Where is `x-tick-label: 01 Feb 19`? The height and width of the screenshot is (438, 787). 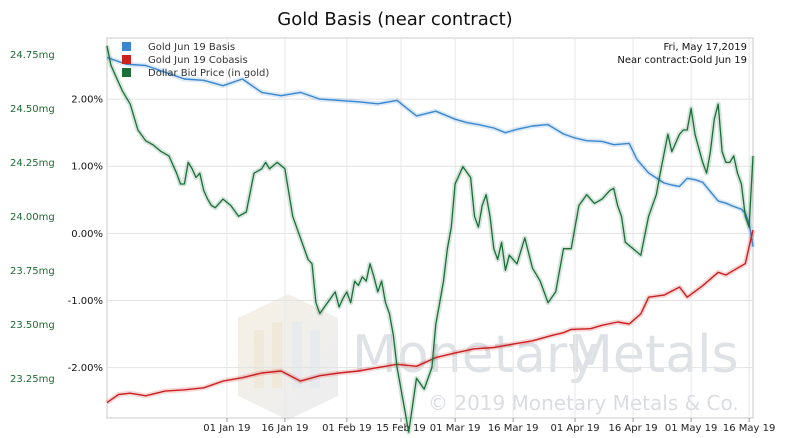
x-tick-label: 01 Feb 19 is located at coordinates (347, 428).